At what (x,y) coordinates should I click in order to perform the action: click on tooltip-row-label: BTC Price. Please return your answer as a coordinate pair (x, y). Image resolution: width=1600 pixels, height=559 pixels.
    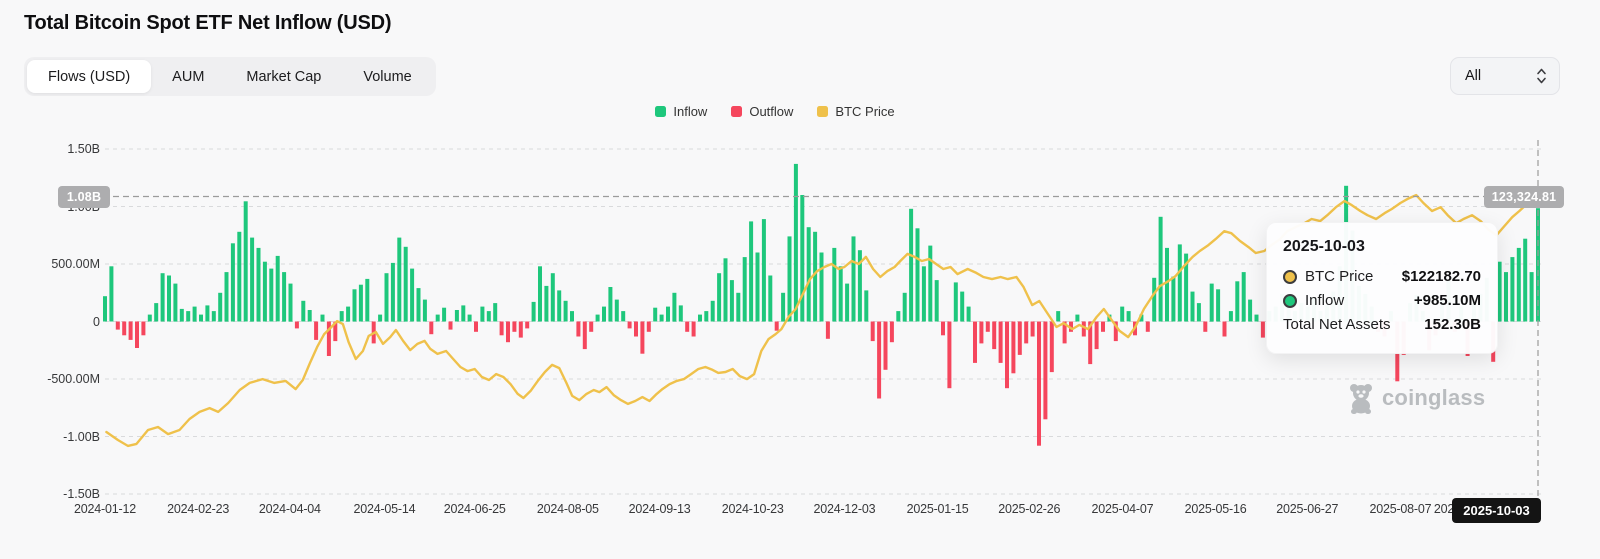
    Looking at the image, I should click on (1339, 276).